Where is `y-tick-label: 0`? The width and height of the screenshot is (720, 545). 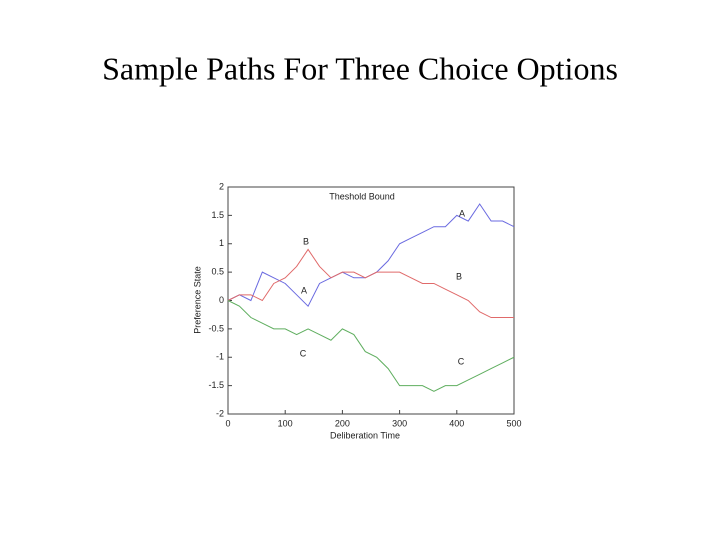
y-tick-label: 0 is located at coordinates (221, 300).